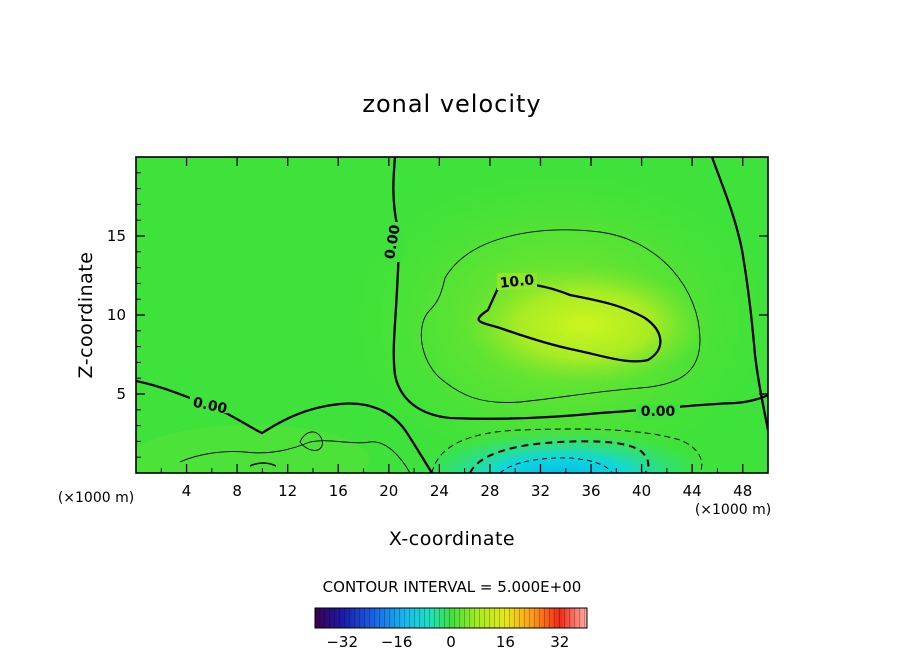 The image size is (904, 654). I want to click on contour-interval-text: CONTOUR INTERVAL = 5.000E+00, so click(452, 587).